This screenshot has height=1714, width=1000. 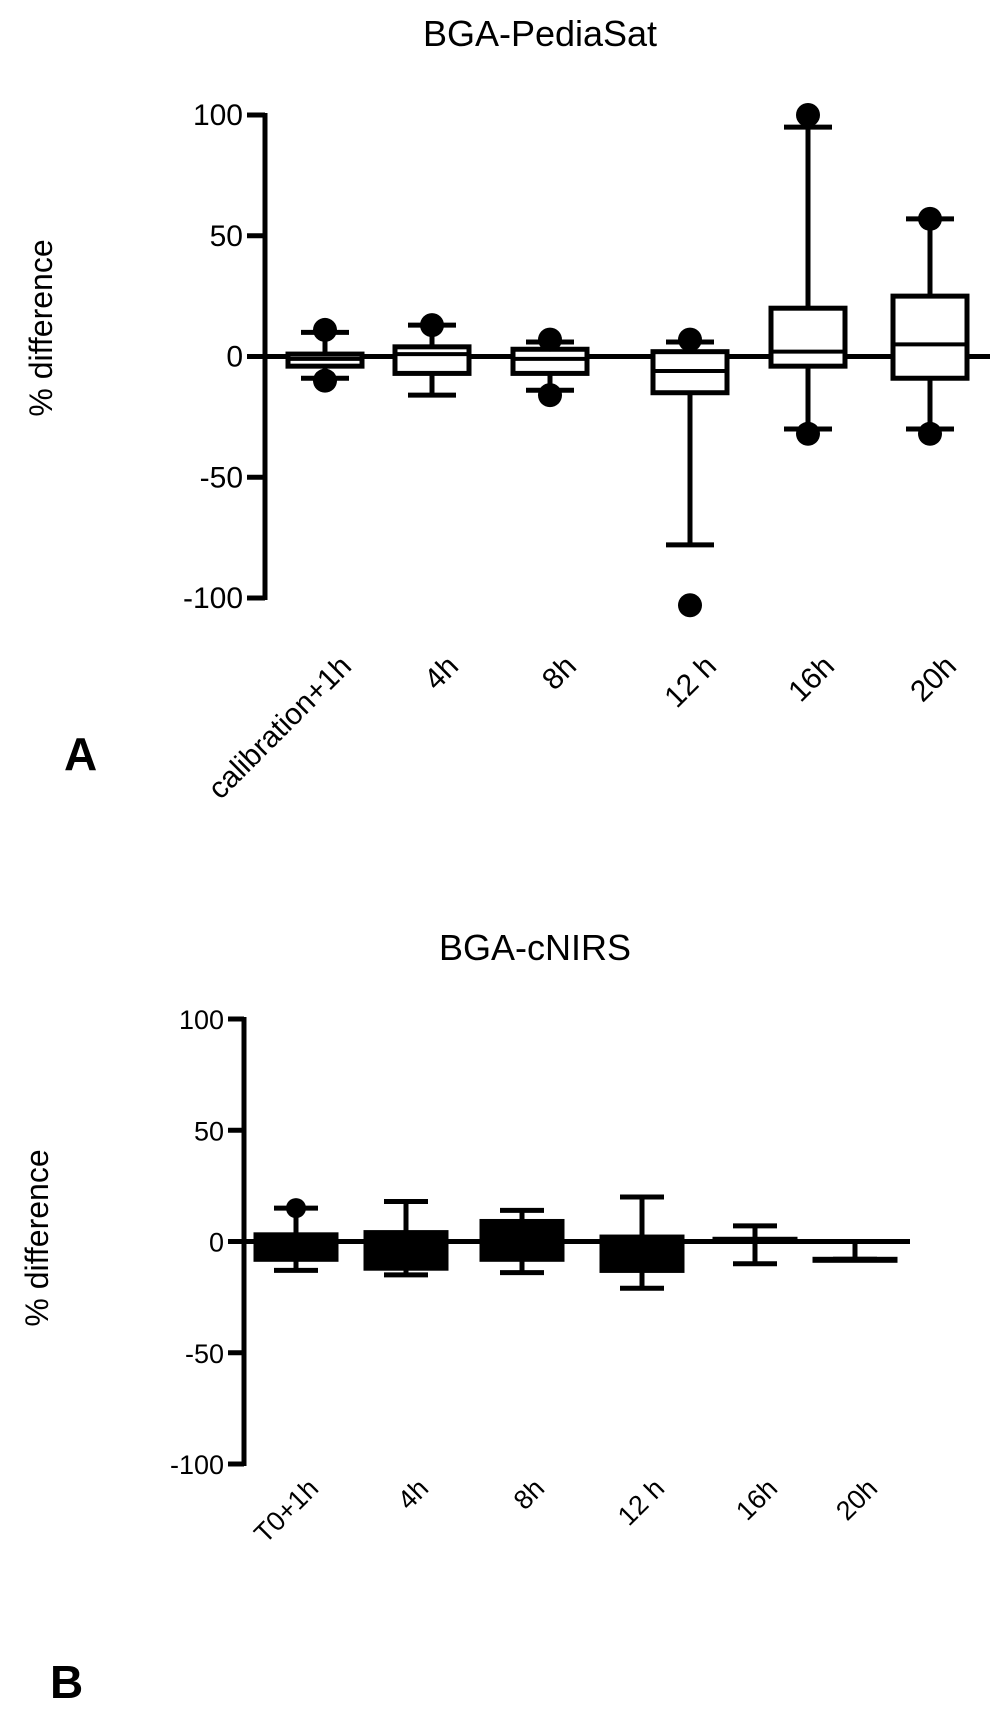 What do you see at coordinates (296, 1208) in the screenshot?
I see `chart-b-outlier-point` at bounding box center [296, 1208].